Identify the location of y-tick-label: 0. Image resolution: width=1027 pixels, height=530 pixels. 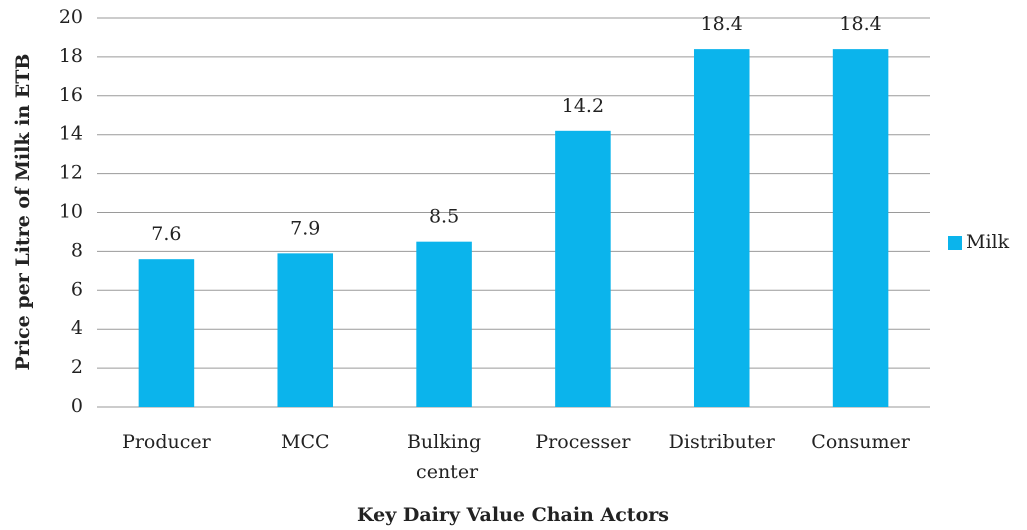
(77, 406).